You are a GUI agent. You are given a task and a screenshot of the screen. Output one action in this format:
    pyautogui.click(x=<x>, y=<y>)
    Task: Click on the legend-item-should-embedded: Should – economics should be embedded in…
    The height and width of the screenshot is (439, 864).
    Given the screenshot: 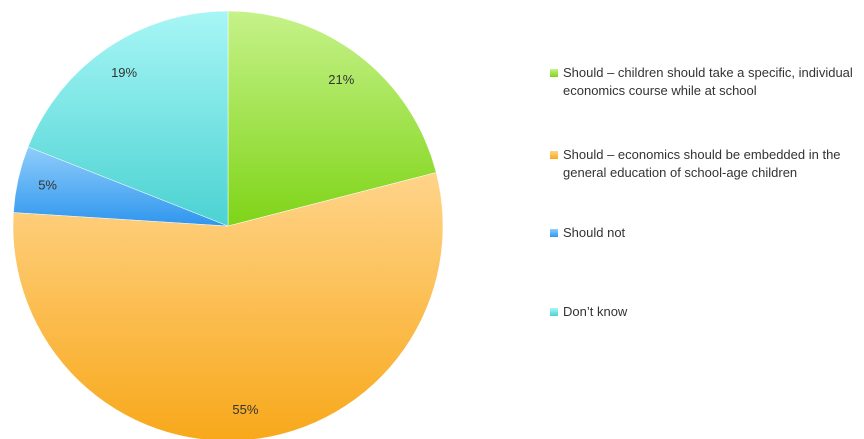 What is the action you would take?
    pyautogui.click(x=705, y=164)
    